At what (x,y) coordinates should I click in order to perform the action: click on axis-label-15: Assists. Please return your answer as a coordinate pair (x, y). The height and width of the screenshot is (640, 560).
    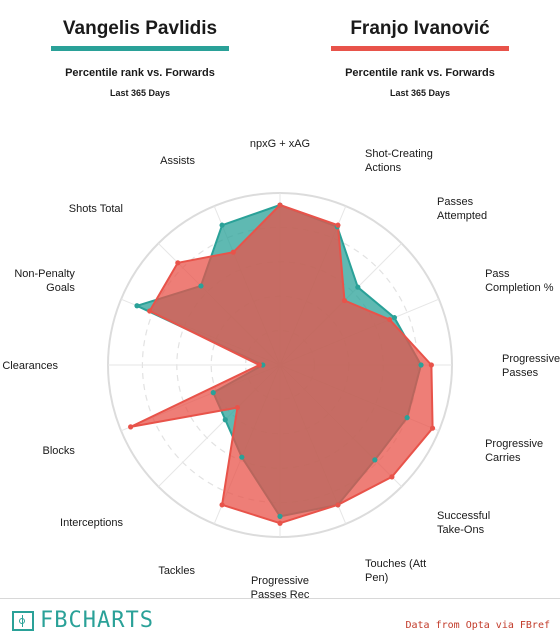
    Looking at the image, I should click on (177, 161).